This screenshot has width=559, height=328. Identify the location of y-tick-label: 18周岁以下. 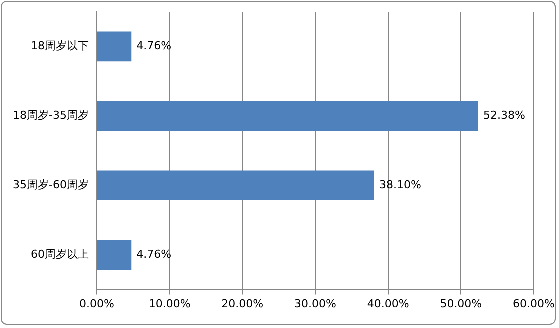
(59, 46).